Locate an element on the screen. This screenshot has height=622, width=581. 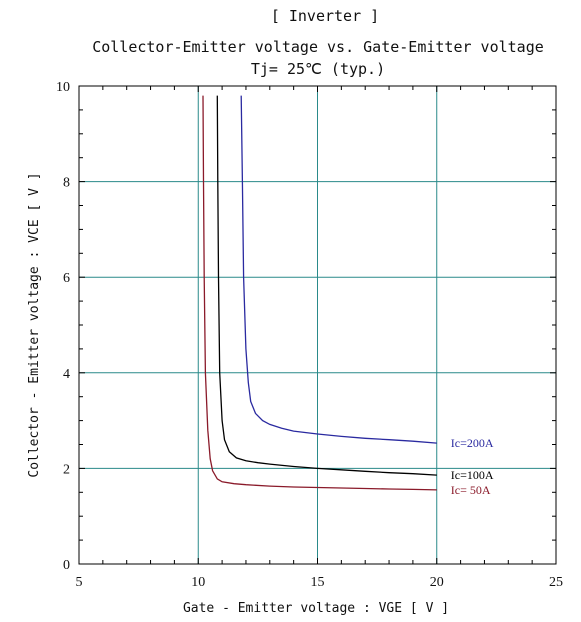
y-tick-label: 6 is located at coordinates (66, 278).